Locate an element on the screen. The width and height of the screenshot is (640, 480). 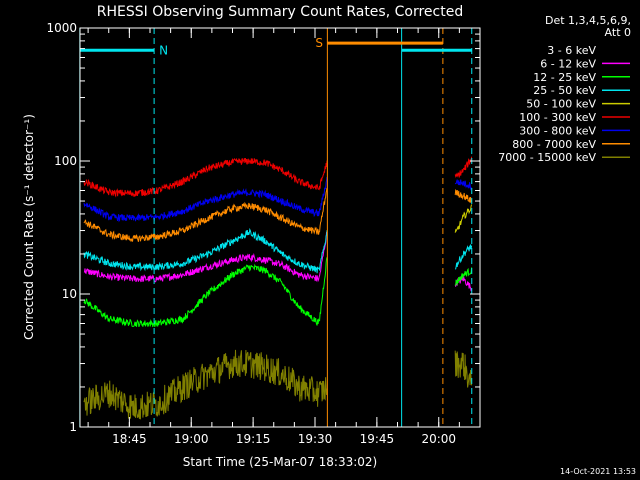
legend-entry-label: 800 - 7000 keV is located at coordinates (554, 144).